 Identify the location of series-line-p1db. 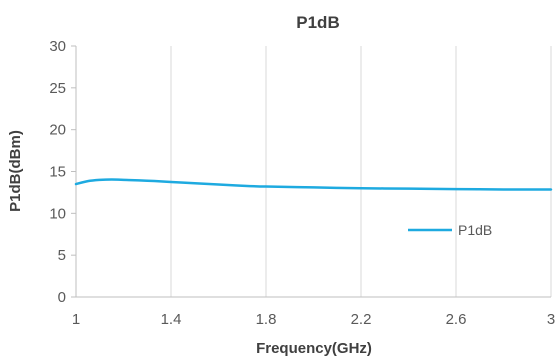
(313, 184).